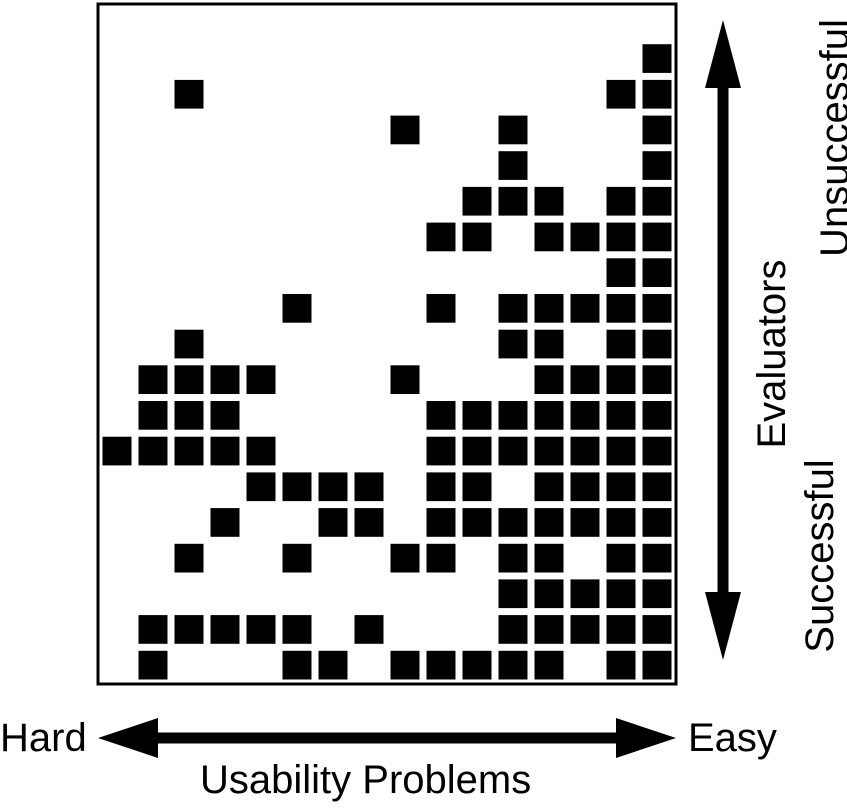 This screenshot has width=847, height=808. What do you see at coordinates (723, 340) in the screenshot?
I see `success-arrow-icon` at bounding box center [723, 340].